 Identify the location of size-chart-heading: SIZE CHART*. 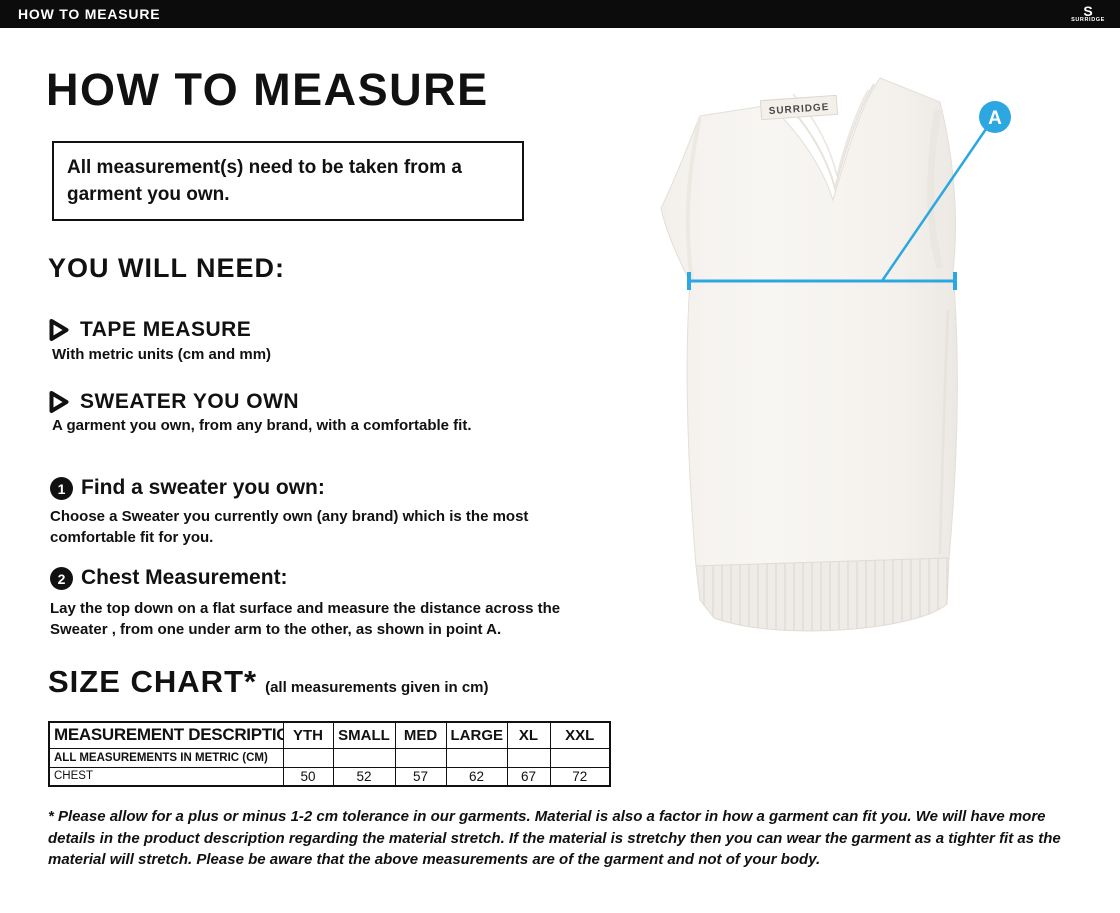
(153, 681).